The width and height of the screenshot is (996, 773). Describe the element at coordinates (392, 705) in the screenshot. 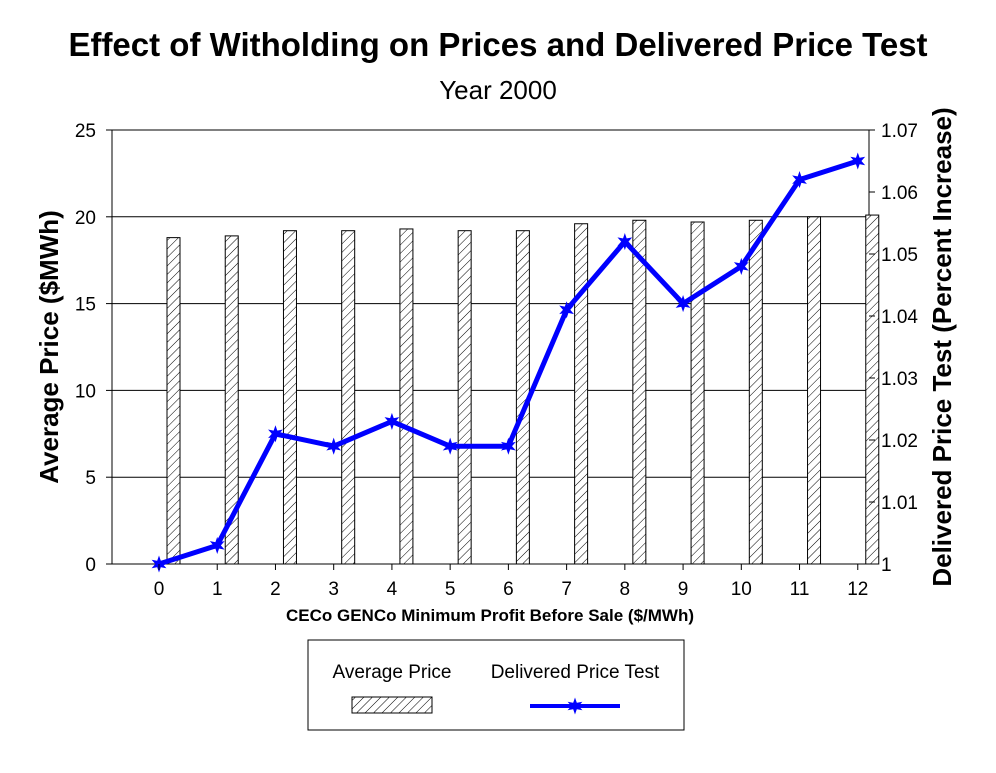

I see `legend-swatch-average-price` at that location.